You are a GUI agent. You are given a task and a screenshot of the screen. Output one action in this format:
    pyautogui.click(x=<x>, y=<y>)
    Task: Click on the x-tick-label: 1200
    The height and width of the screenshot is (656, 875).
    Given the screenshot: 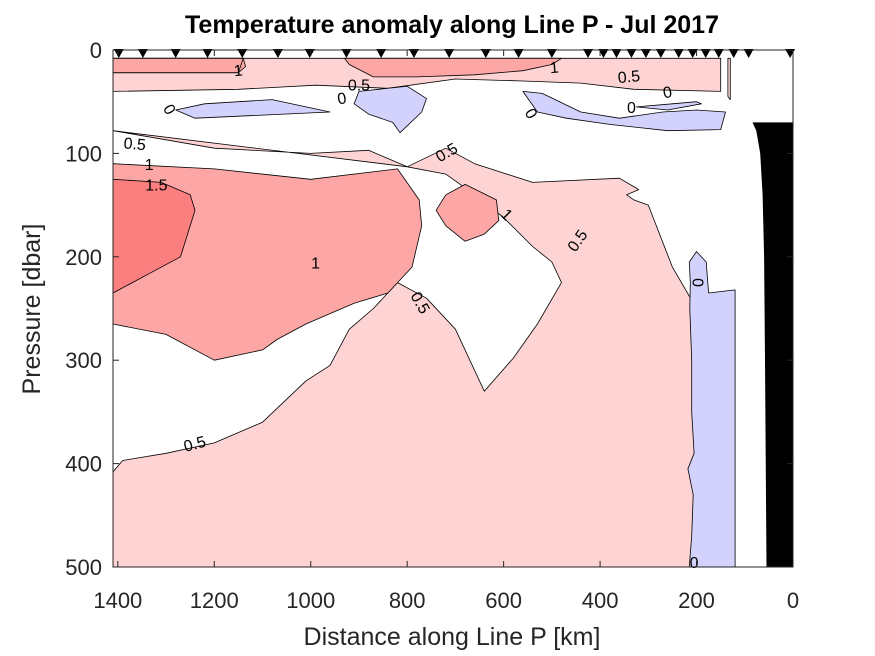 What is the action you would take?
    pyautogui.click(x=214, y=600)
    